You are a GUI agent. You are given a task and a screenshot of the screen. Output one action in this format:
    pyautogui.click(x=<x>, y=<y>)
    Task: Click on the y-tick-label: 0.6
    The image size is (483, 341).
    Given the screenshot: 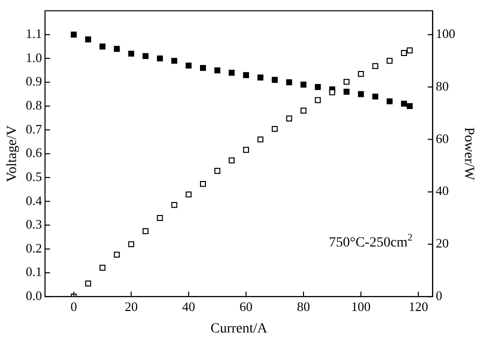 What is the action you would take?
    pyautogui.click(x=34, y=152)
    